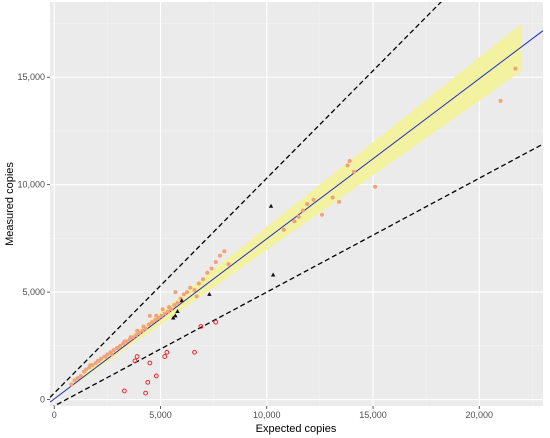  I want to click on x-axis-ticks: 0 5,000 10,000 15,000 20,000, so click(272, 413).